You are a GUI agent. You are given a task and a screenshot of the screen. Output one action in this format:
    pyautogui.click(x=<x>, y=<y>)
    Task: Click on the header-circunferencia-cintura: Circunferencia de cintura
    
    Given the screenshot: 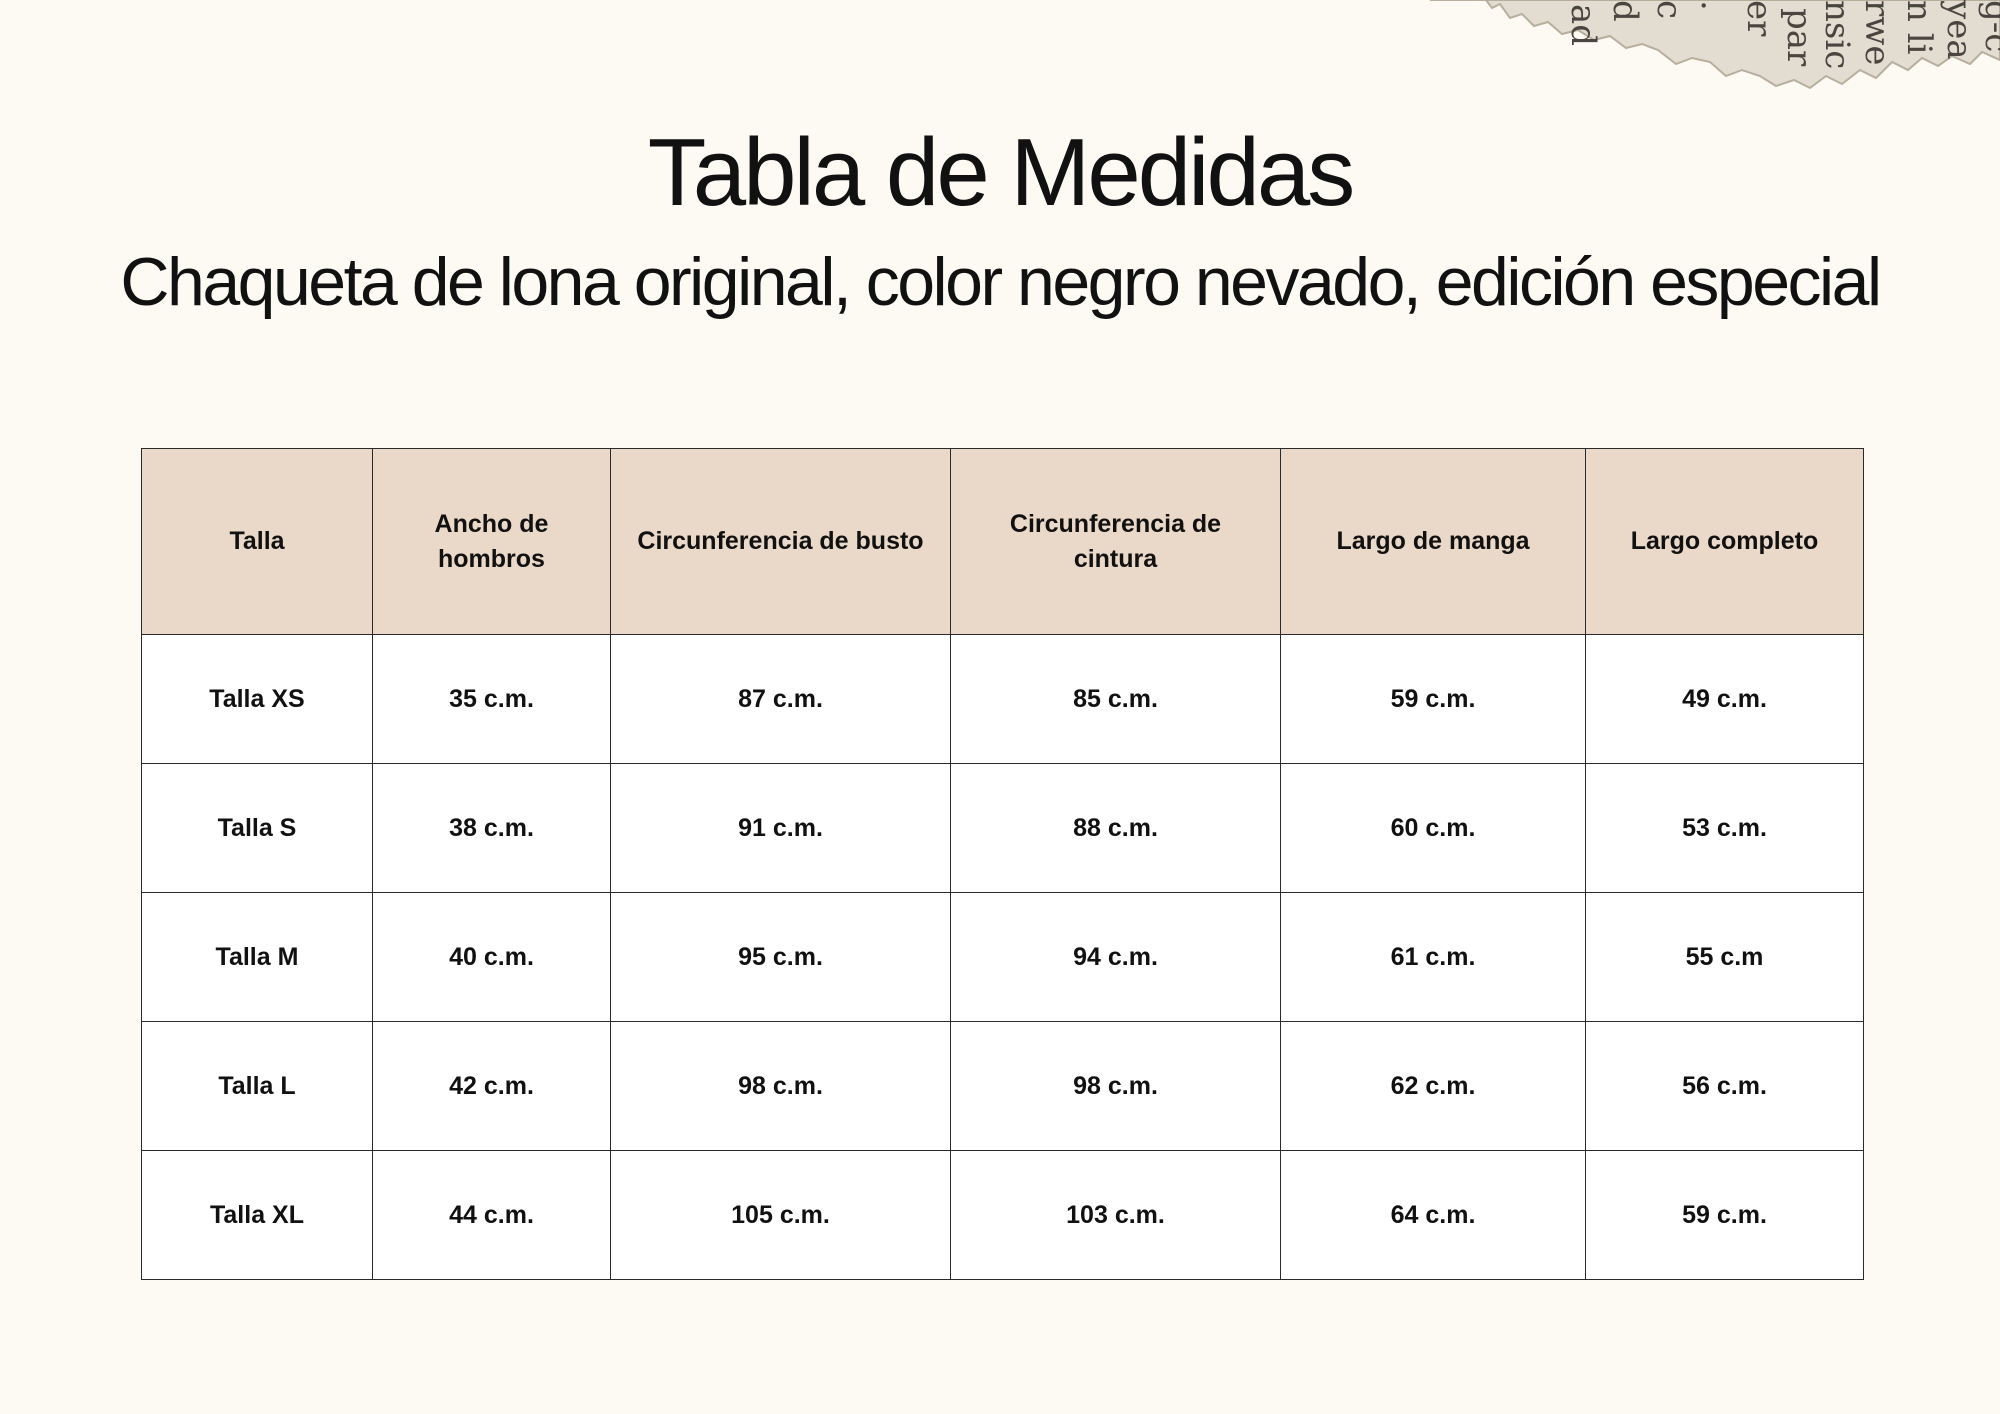 What is the action you would take?
    pyautogui.click(x=1115, y=541)
    